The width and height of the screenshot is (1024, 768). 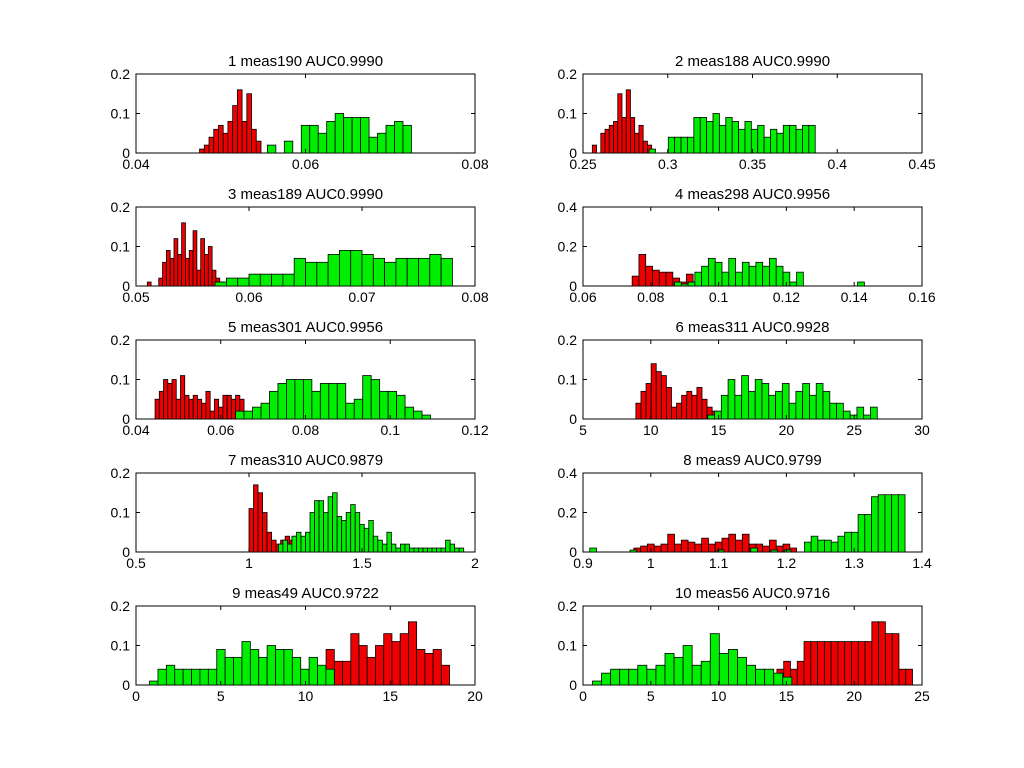 I want to click on subplot-title-9: 9 meas49 AUC0.9722, so click(x=305, y=593).